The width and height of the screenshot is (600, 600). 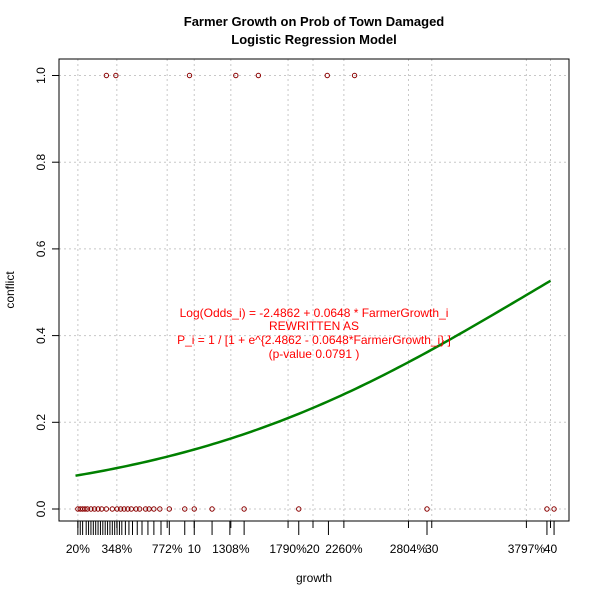 What do you see at coordinates (288, 549) in the screenshot?
I see `x-tick-label: 1790%` at bounding box center [288, 549].